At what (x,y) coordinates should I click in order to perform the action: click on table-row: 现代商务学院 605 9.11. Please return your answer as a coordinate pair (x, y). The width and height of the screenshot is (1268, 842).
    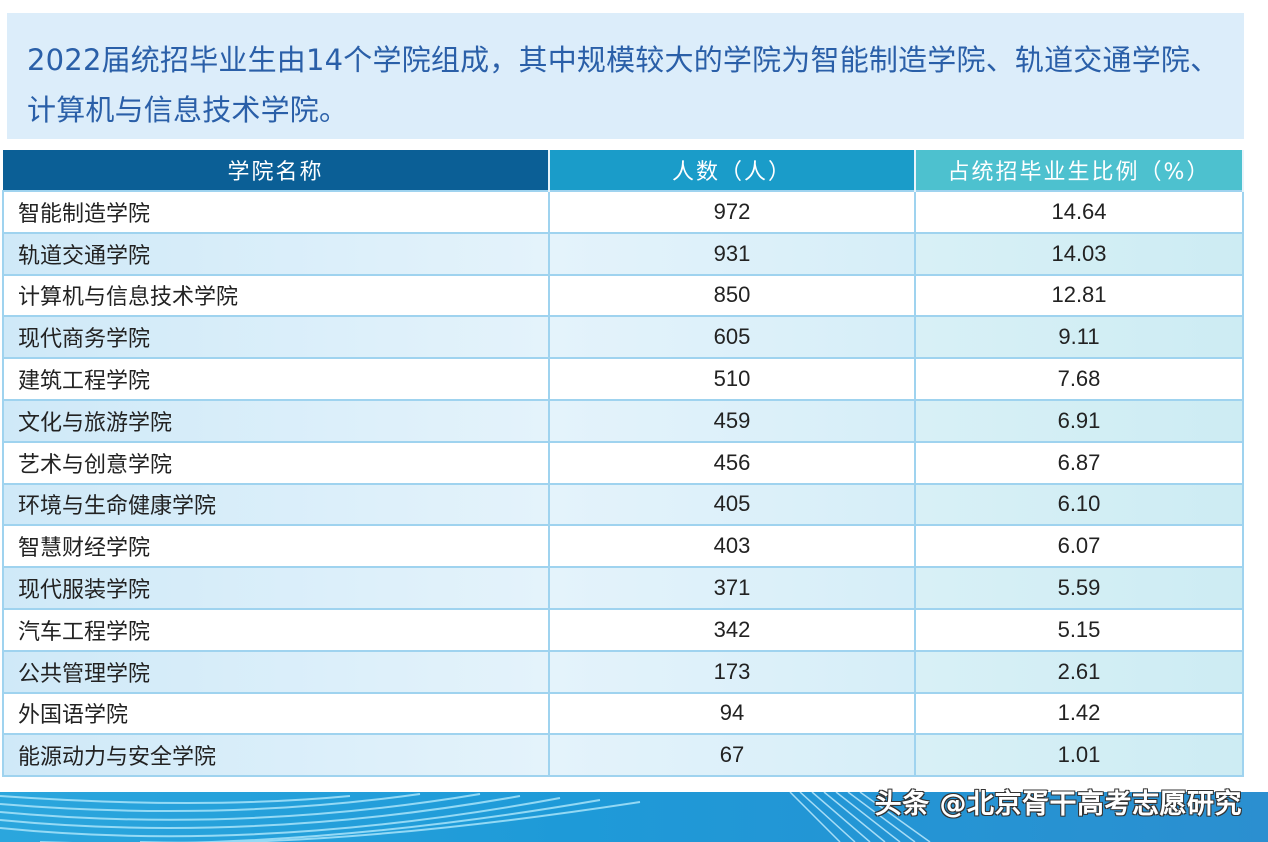
    Looking at the image, I should click on (623, 337).